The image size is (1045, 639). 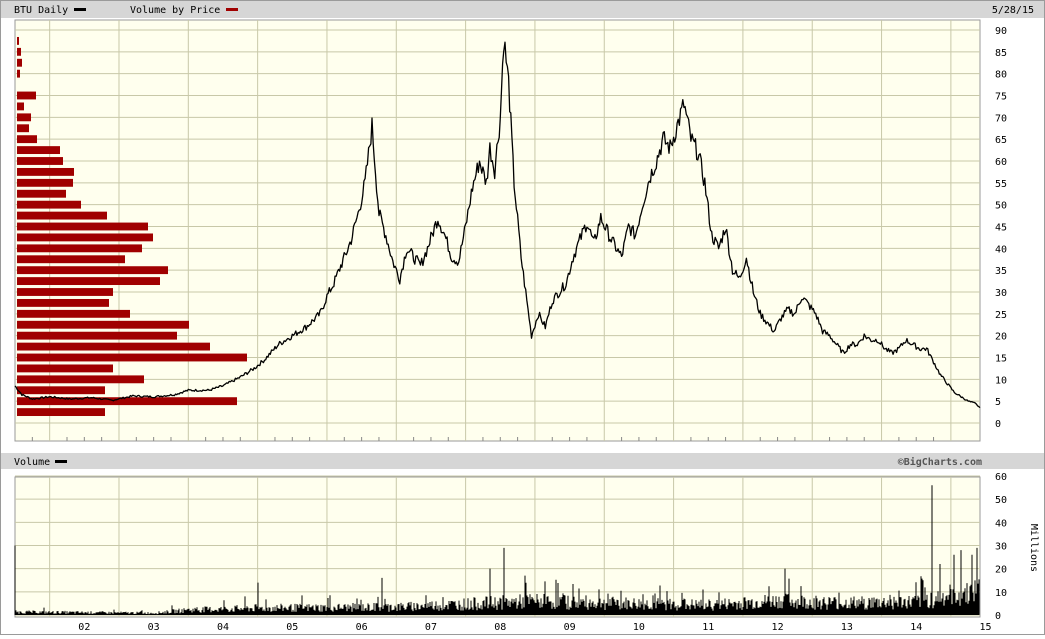 What do you see at coordinates (1001, 523) in the screenshot?
I see `volume-y-tick-label: 40` at bounding box center [1001, 523].